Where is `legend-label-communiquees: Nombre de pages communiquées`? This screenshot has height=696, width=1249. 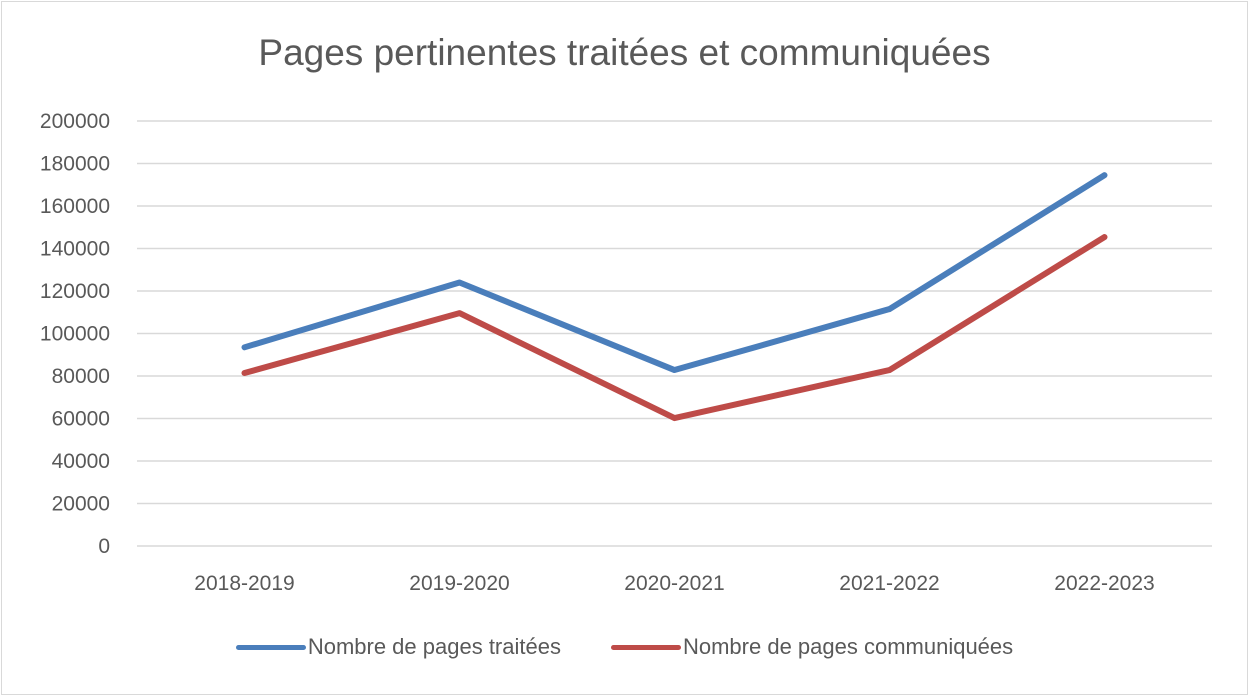 legend-label-communiquees: Nombre de pages communiquées is located at coordinates (848, 646).